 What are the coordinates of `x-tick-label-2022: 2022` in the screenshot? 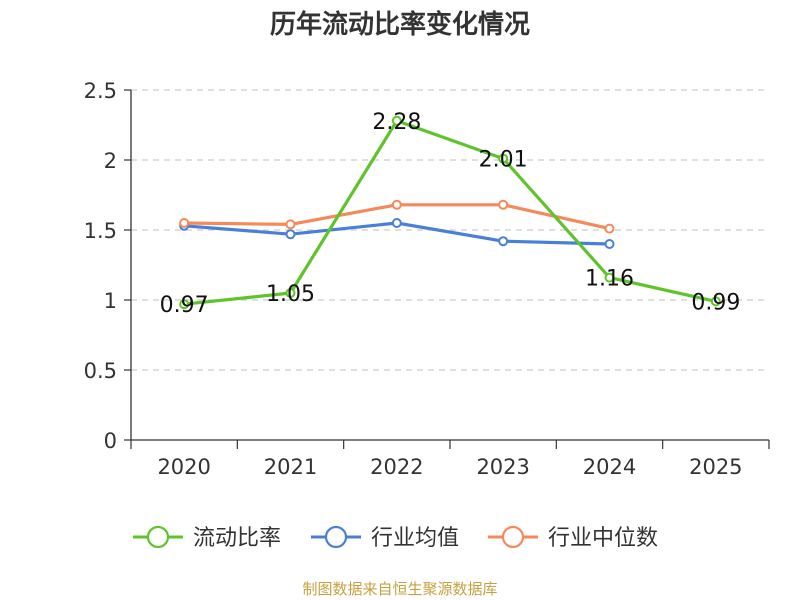 It's located at (396, 467).